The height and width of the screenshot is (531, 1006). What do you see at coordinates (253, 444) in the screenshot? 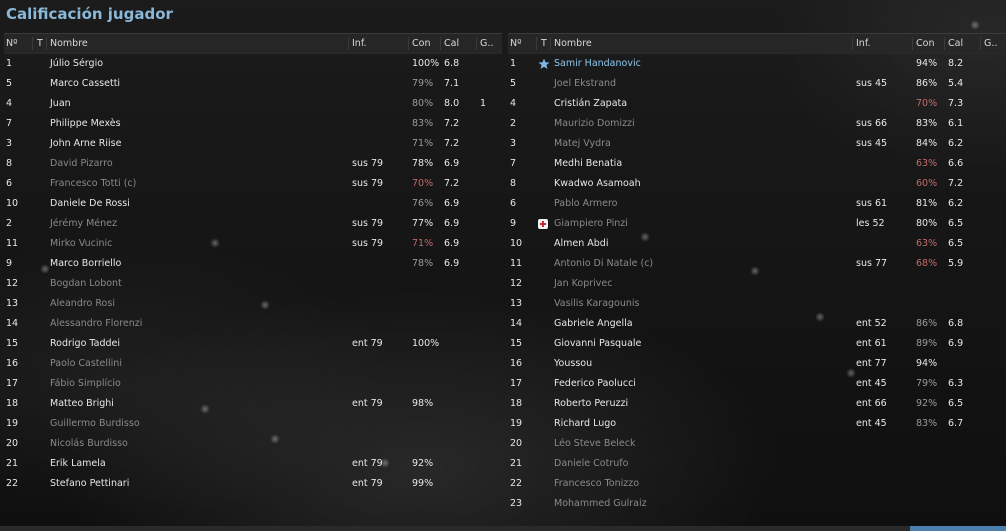
I see `table-row: 20 Nicolás Burdisso` at bounding box center [253, 444].